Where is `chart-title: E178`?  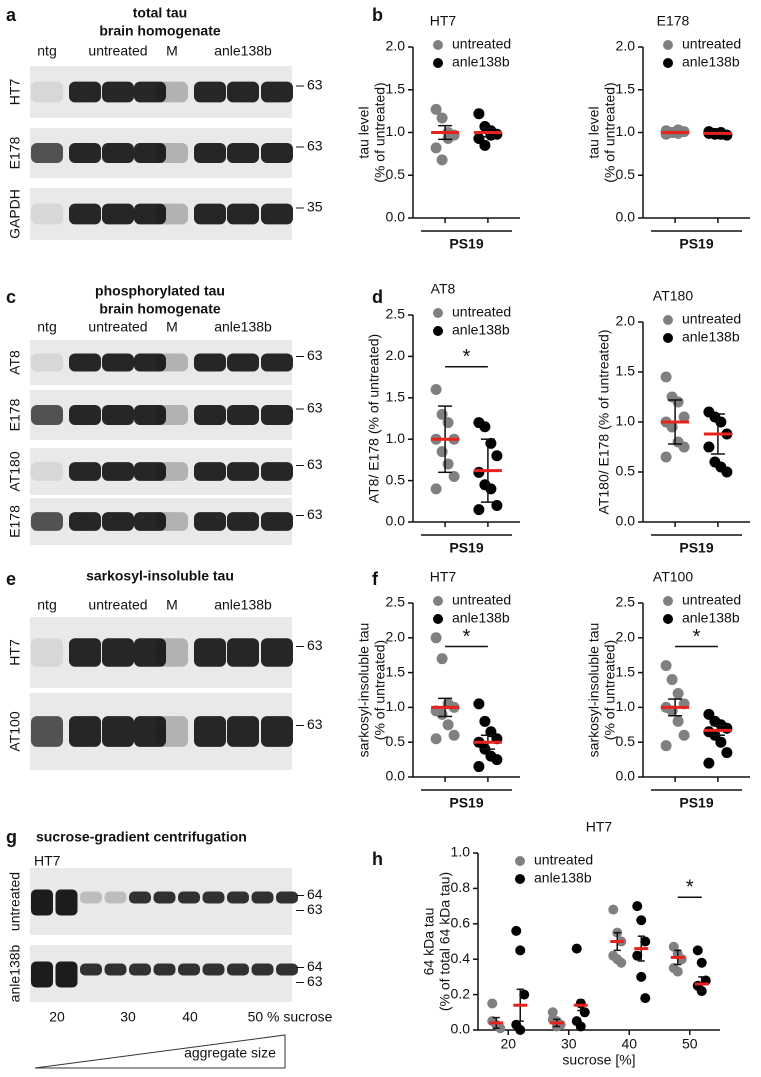
chart-title: E178 is located at coordinates (673, 21).